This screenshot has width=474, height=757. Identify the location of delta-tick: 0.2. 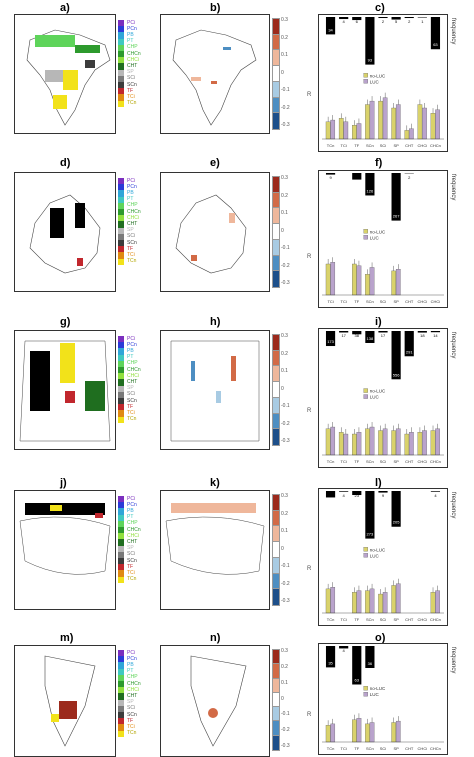
(284, 513).